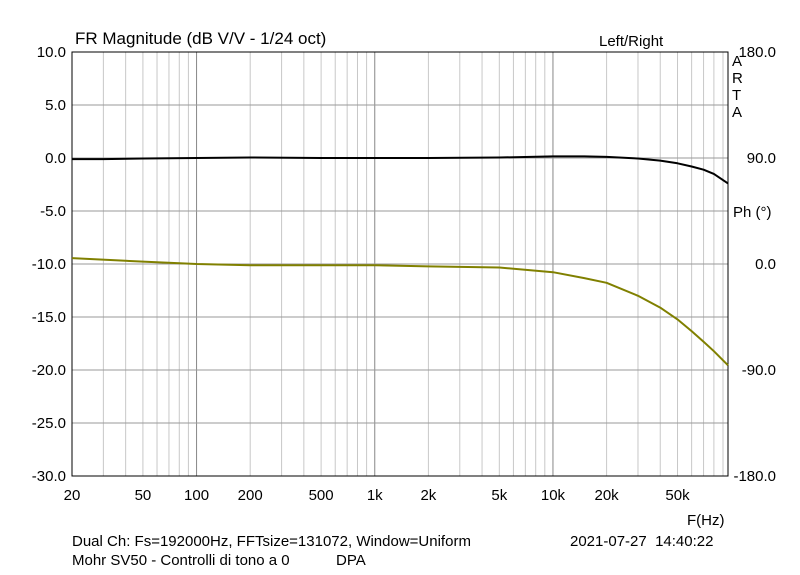 This screenshot has height=575, width=800. What do you see at coordinates (375, 495) in the screenshot?
I see `x-tick-label: 1k` at bounding box center [375, 495].